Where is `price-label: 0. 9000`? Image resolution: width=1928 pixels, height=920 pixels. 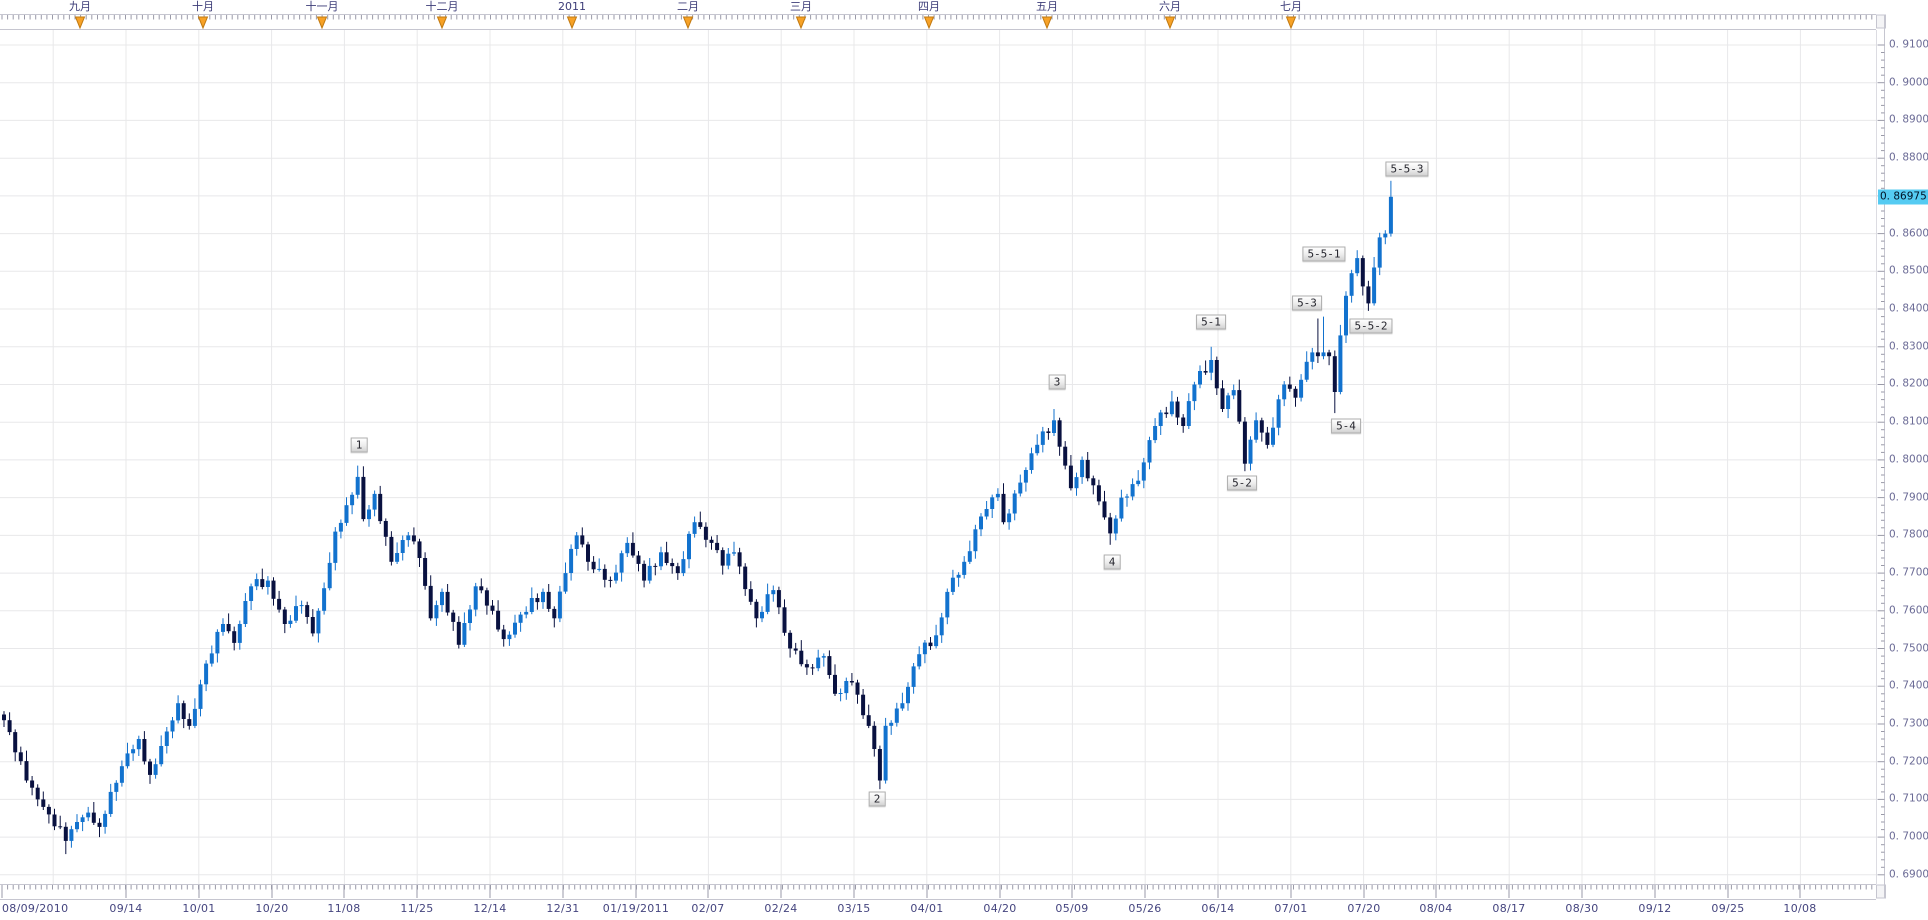
price-label: 0. 9000 is located at coordinates (1908, 82).